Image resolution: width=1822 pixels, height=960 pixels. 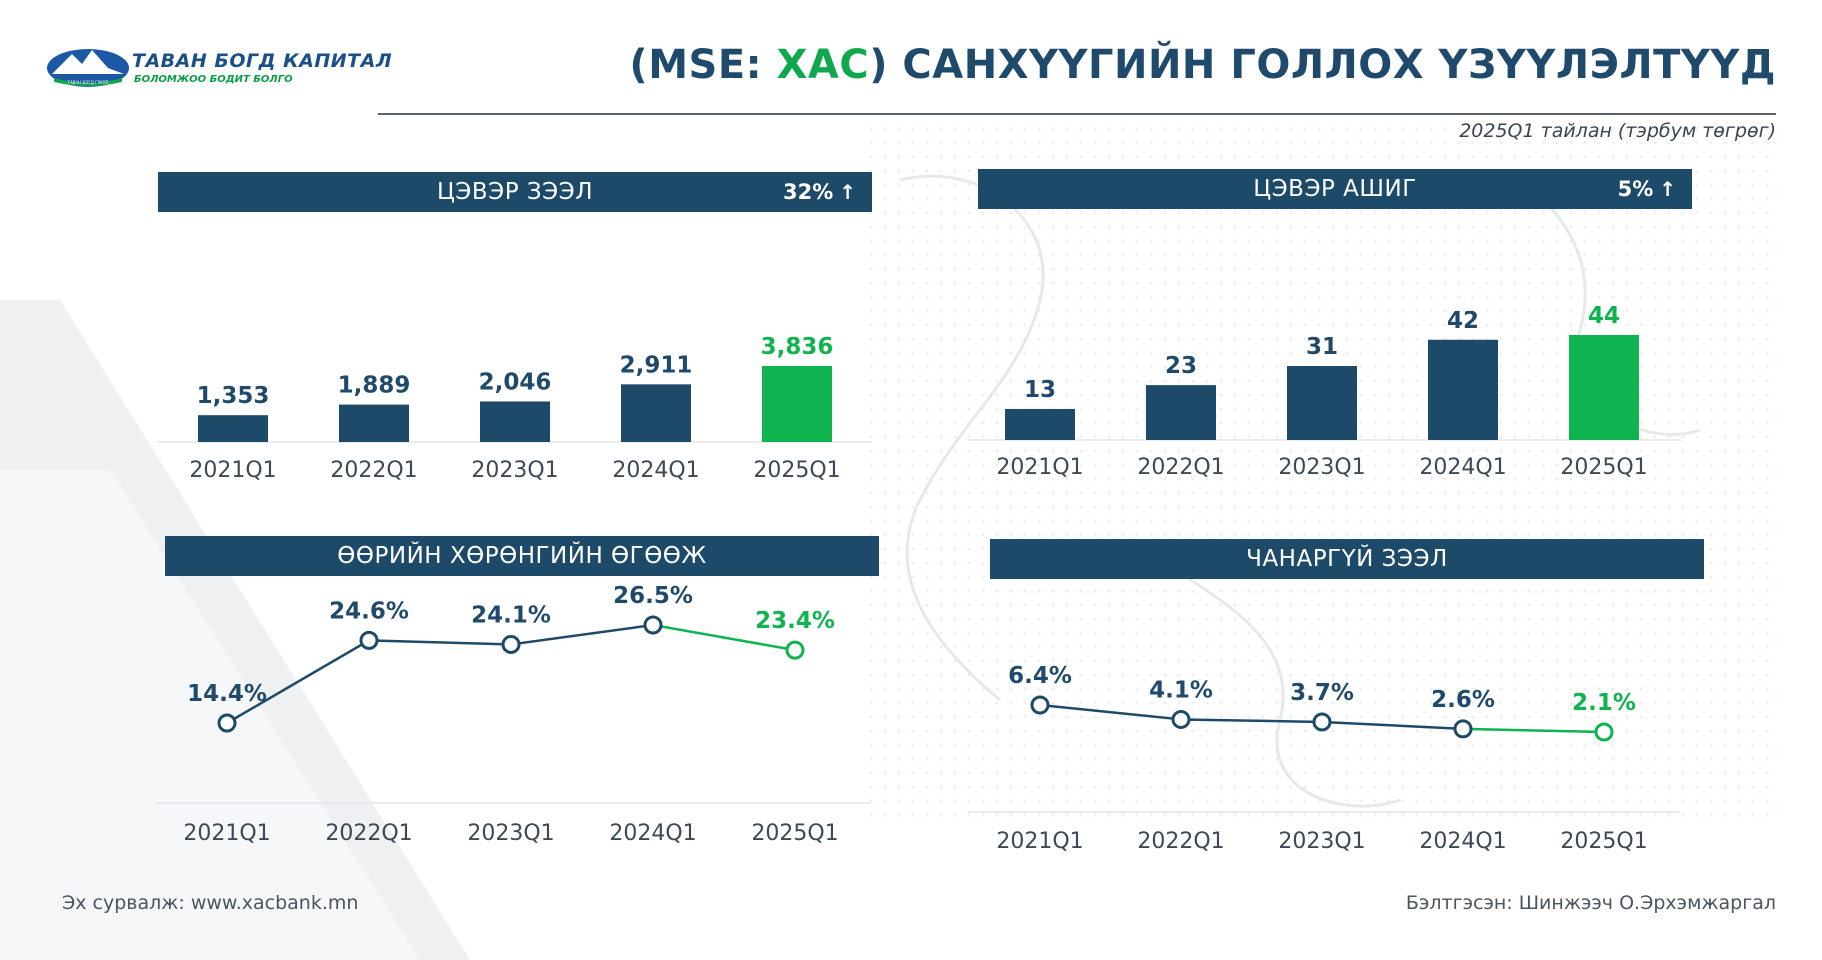 What do you see at coordinates (795, 621) in the screenshot?
I see `data-label: 23.4%` at bounding box center [795, 621].